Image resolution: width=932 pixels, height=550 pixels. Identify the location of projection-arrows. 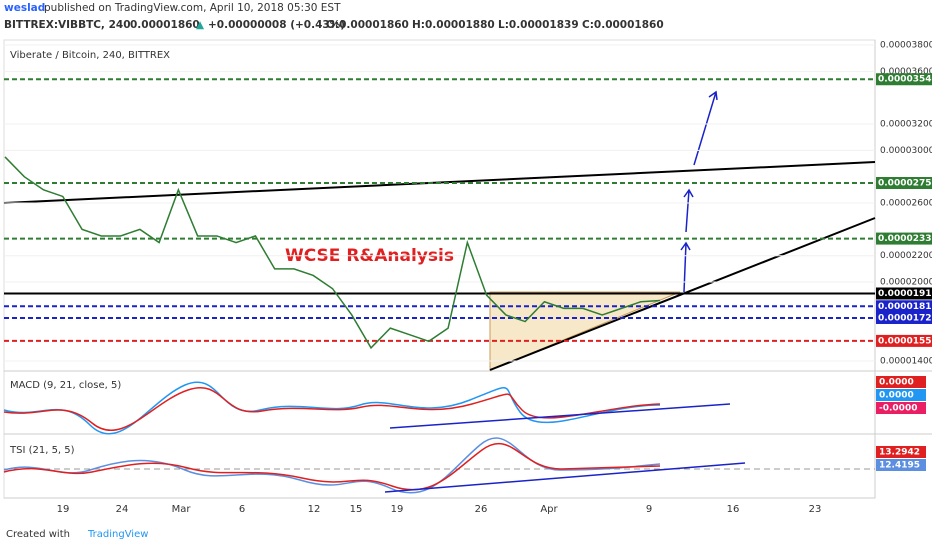
(699, 191).